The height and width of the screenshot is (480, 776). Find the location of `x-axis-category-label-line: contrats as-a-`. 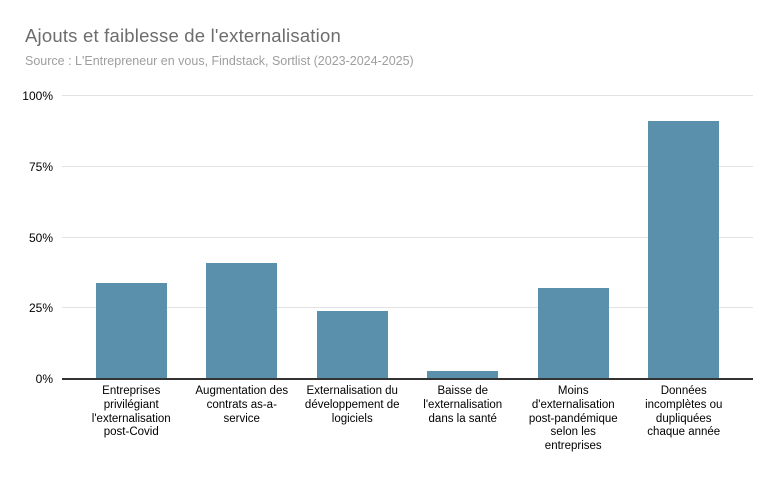

x-axis-category-label-line: contrats as-a- is located at coordinates (241, 404).